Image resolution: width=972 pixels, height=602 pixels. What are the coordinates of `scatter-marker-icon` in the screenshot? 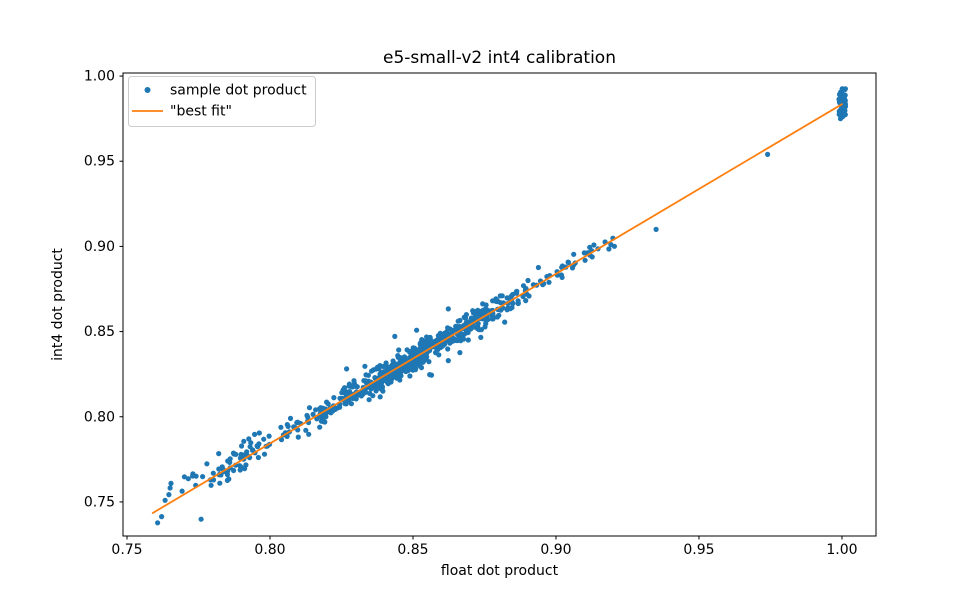 It's located at (147, 90).